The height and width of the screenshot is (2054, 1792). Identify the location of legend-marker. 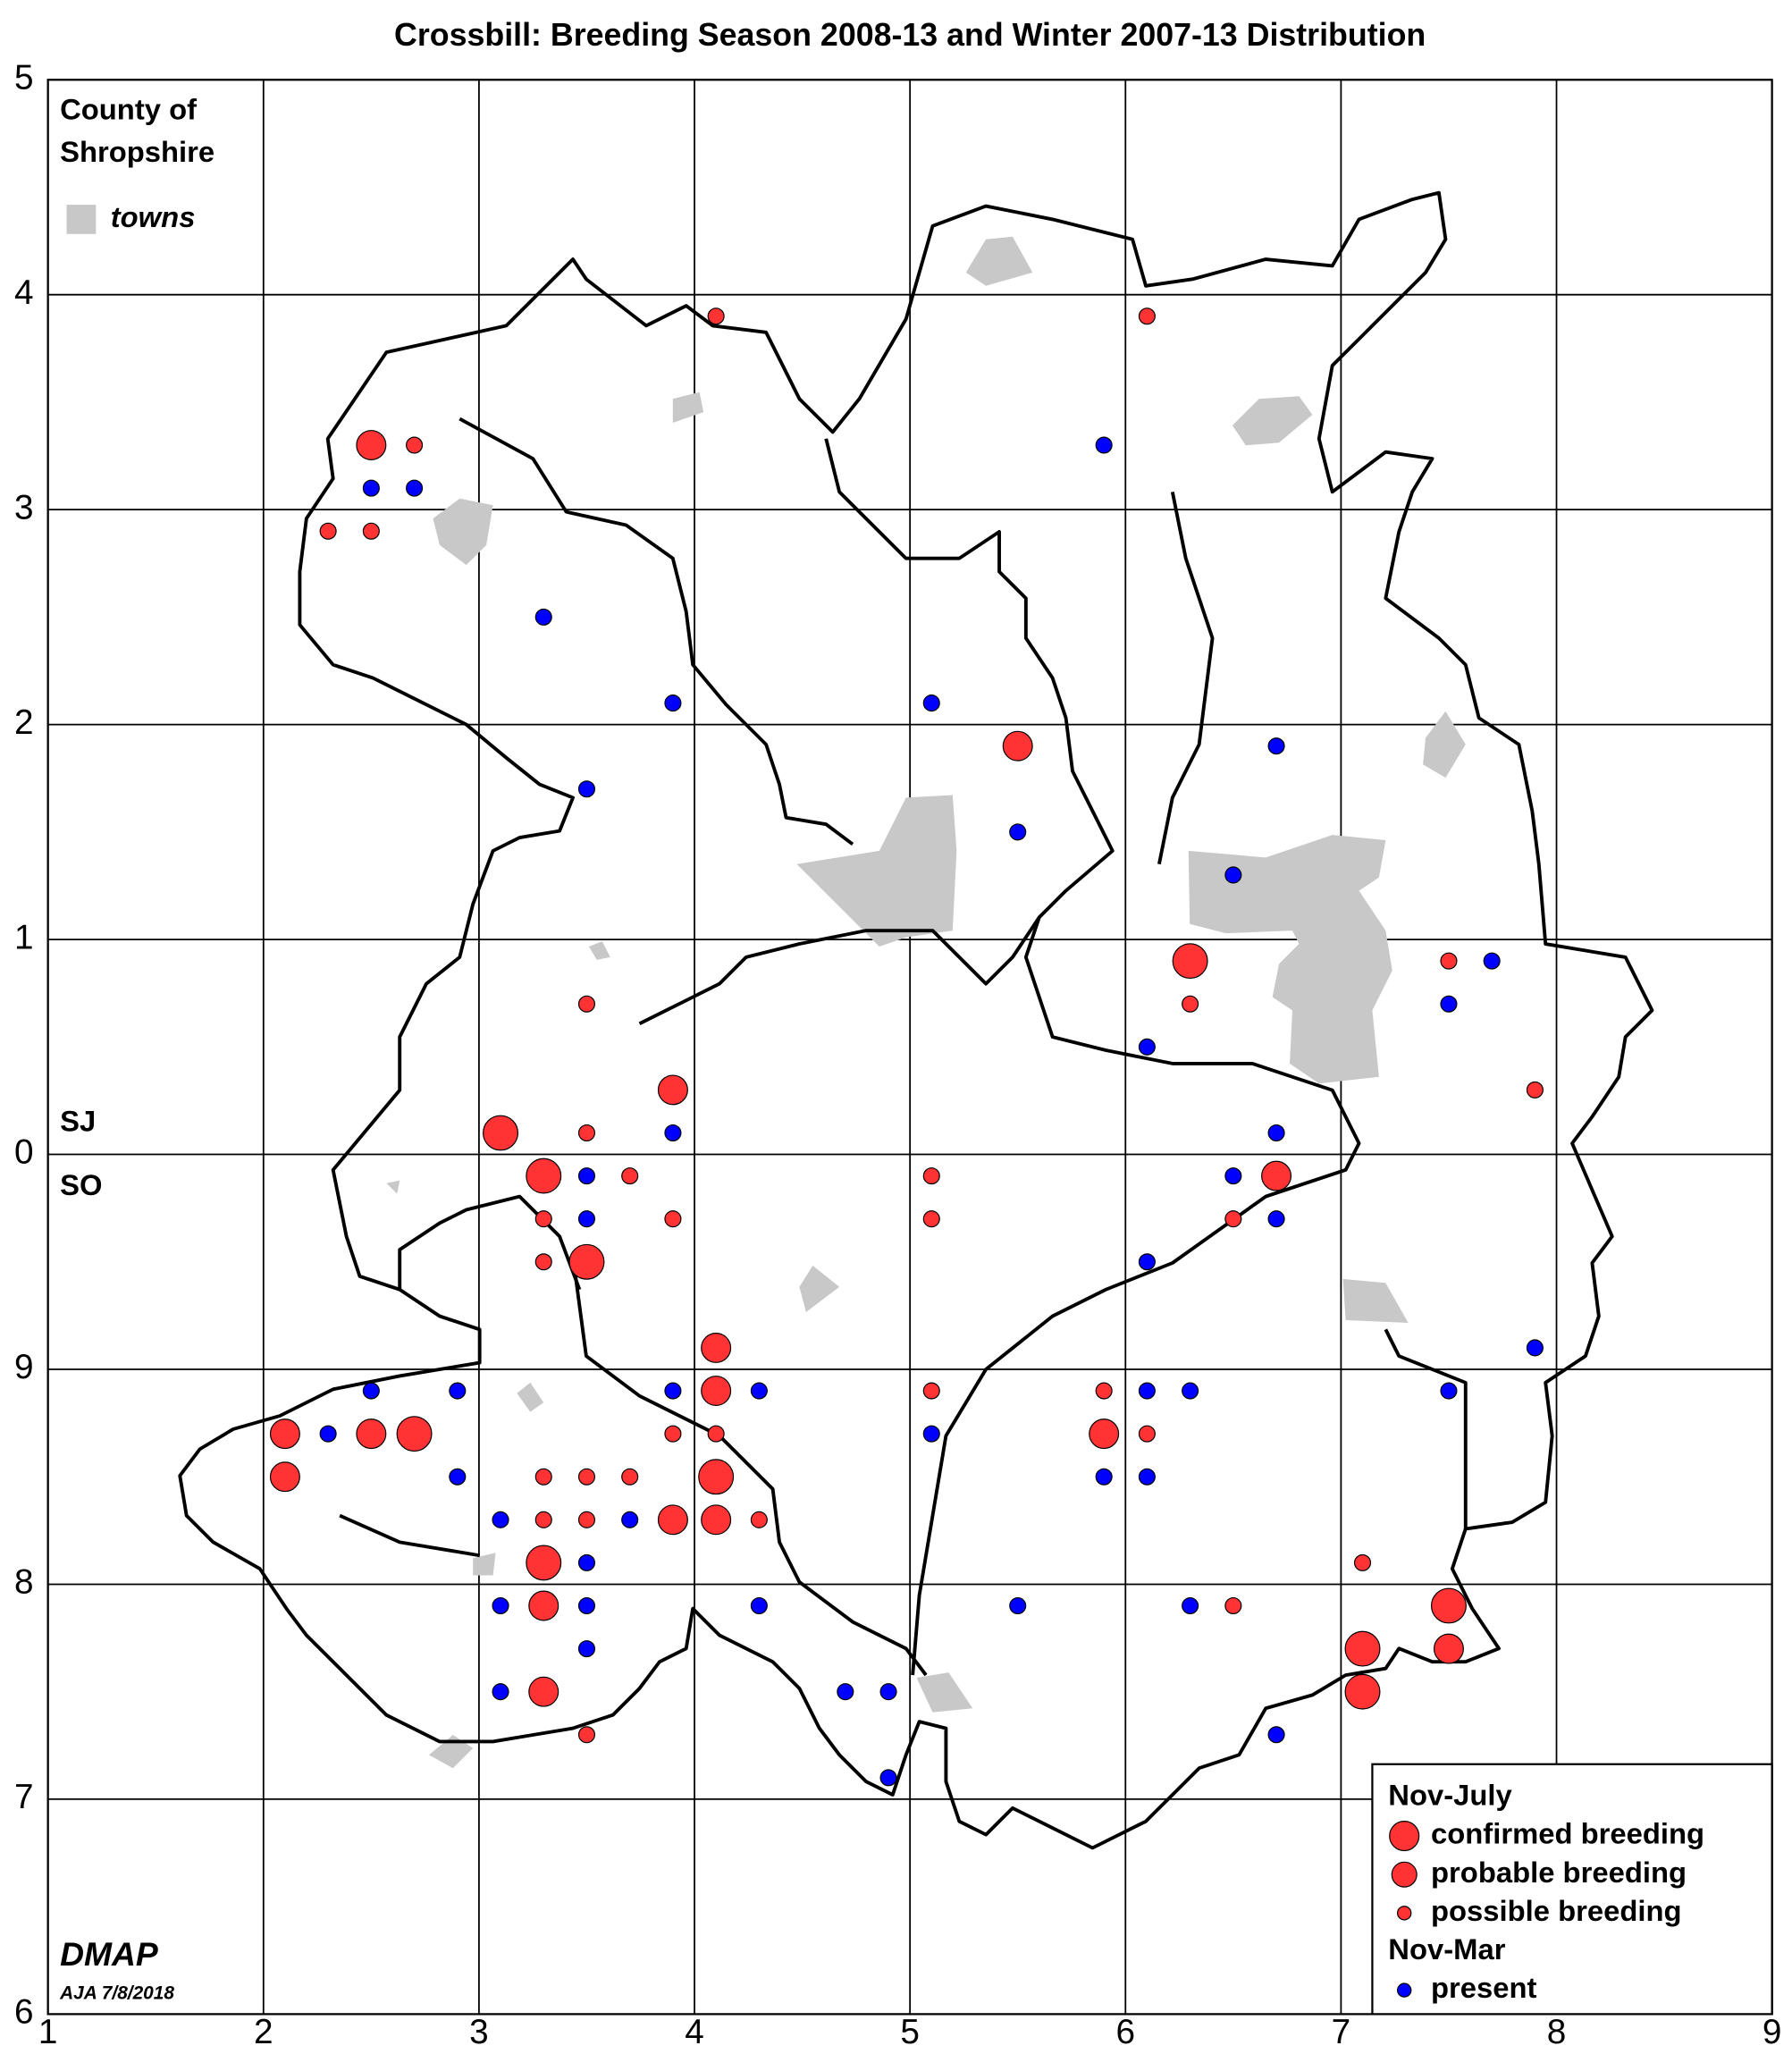
(1404, 1990).